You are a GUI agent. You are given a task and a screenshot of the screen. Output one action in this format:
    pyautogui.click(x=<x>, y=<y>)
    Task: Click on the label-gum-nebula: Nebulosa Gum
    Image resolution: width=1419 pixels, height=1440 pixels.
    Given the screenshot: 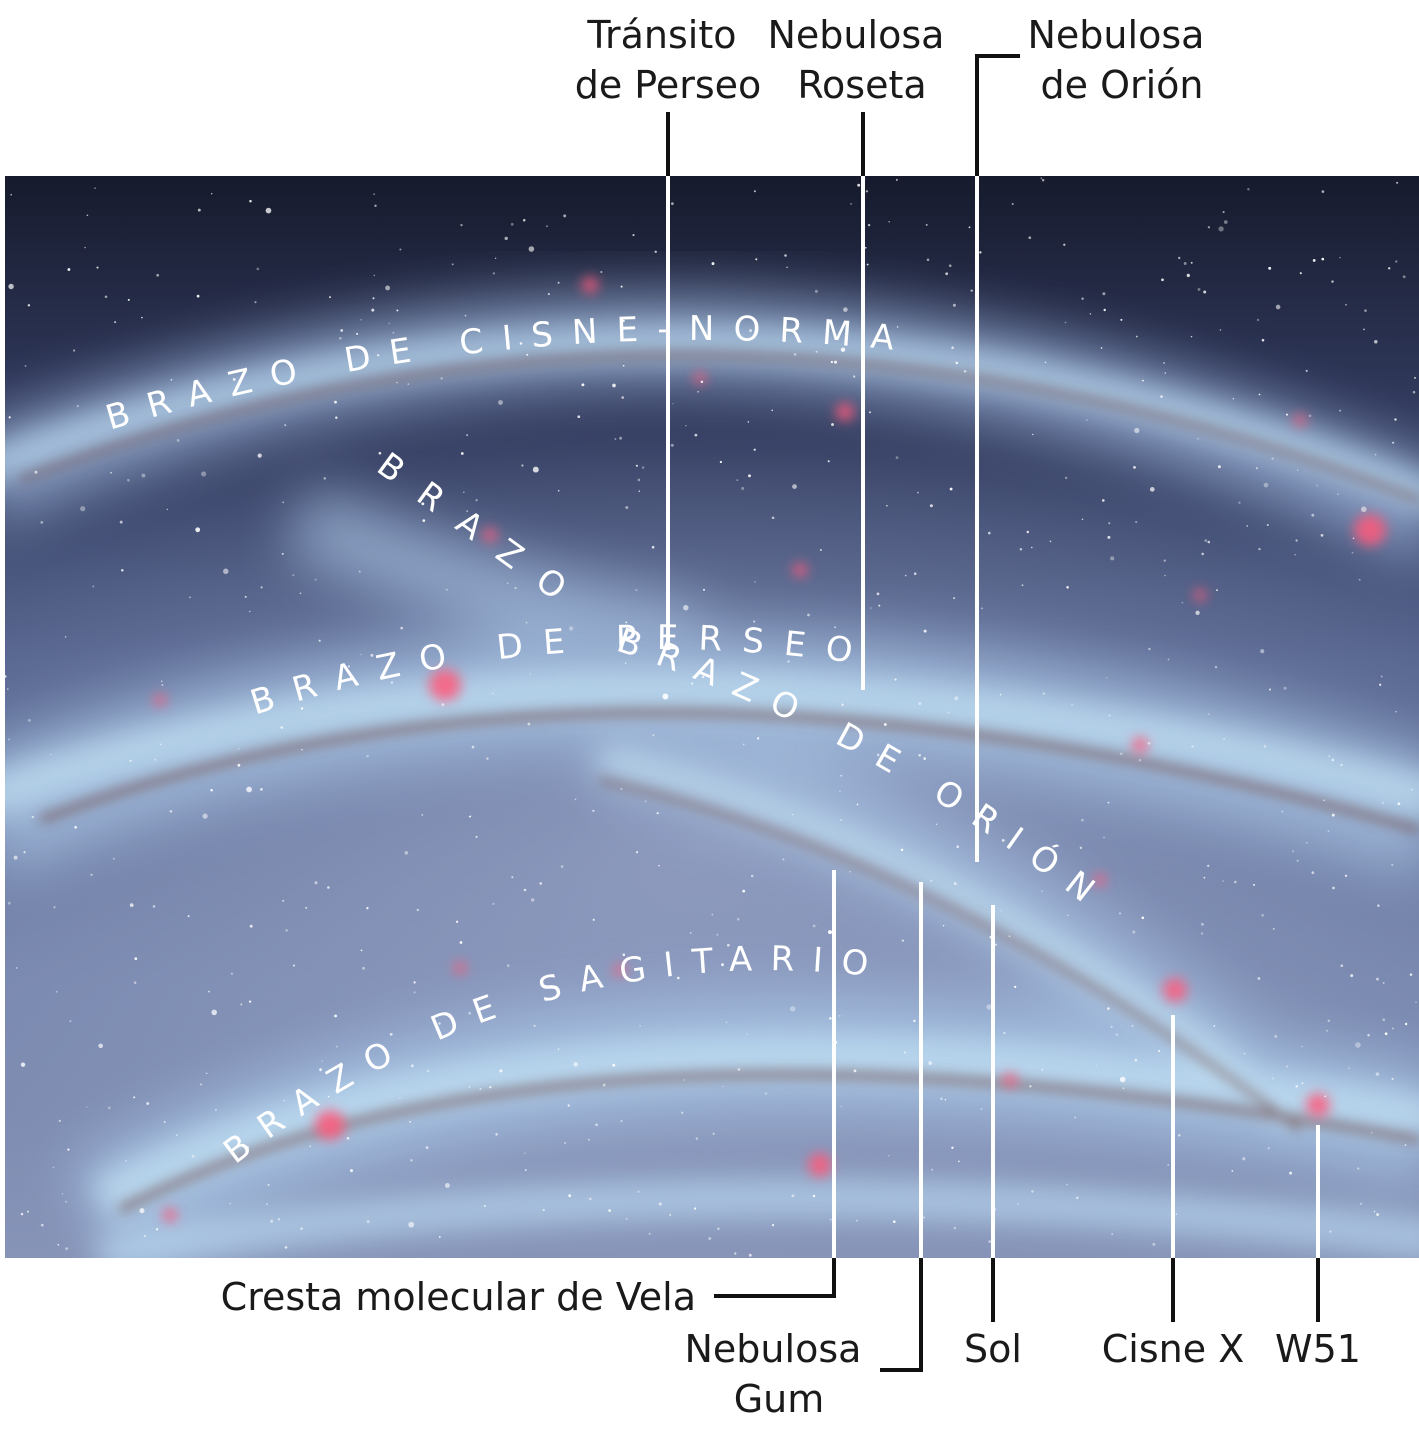 What is the action you would take?
    pyautogui.click(x=779, y=1374)
    